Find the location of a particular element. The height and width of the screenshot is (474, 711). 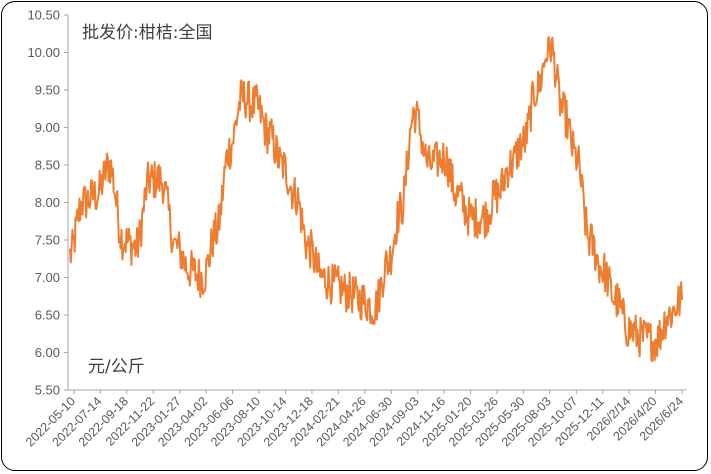

chart-title: 批发价:柑桔:全国 is located at coordinates (147, 33).